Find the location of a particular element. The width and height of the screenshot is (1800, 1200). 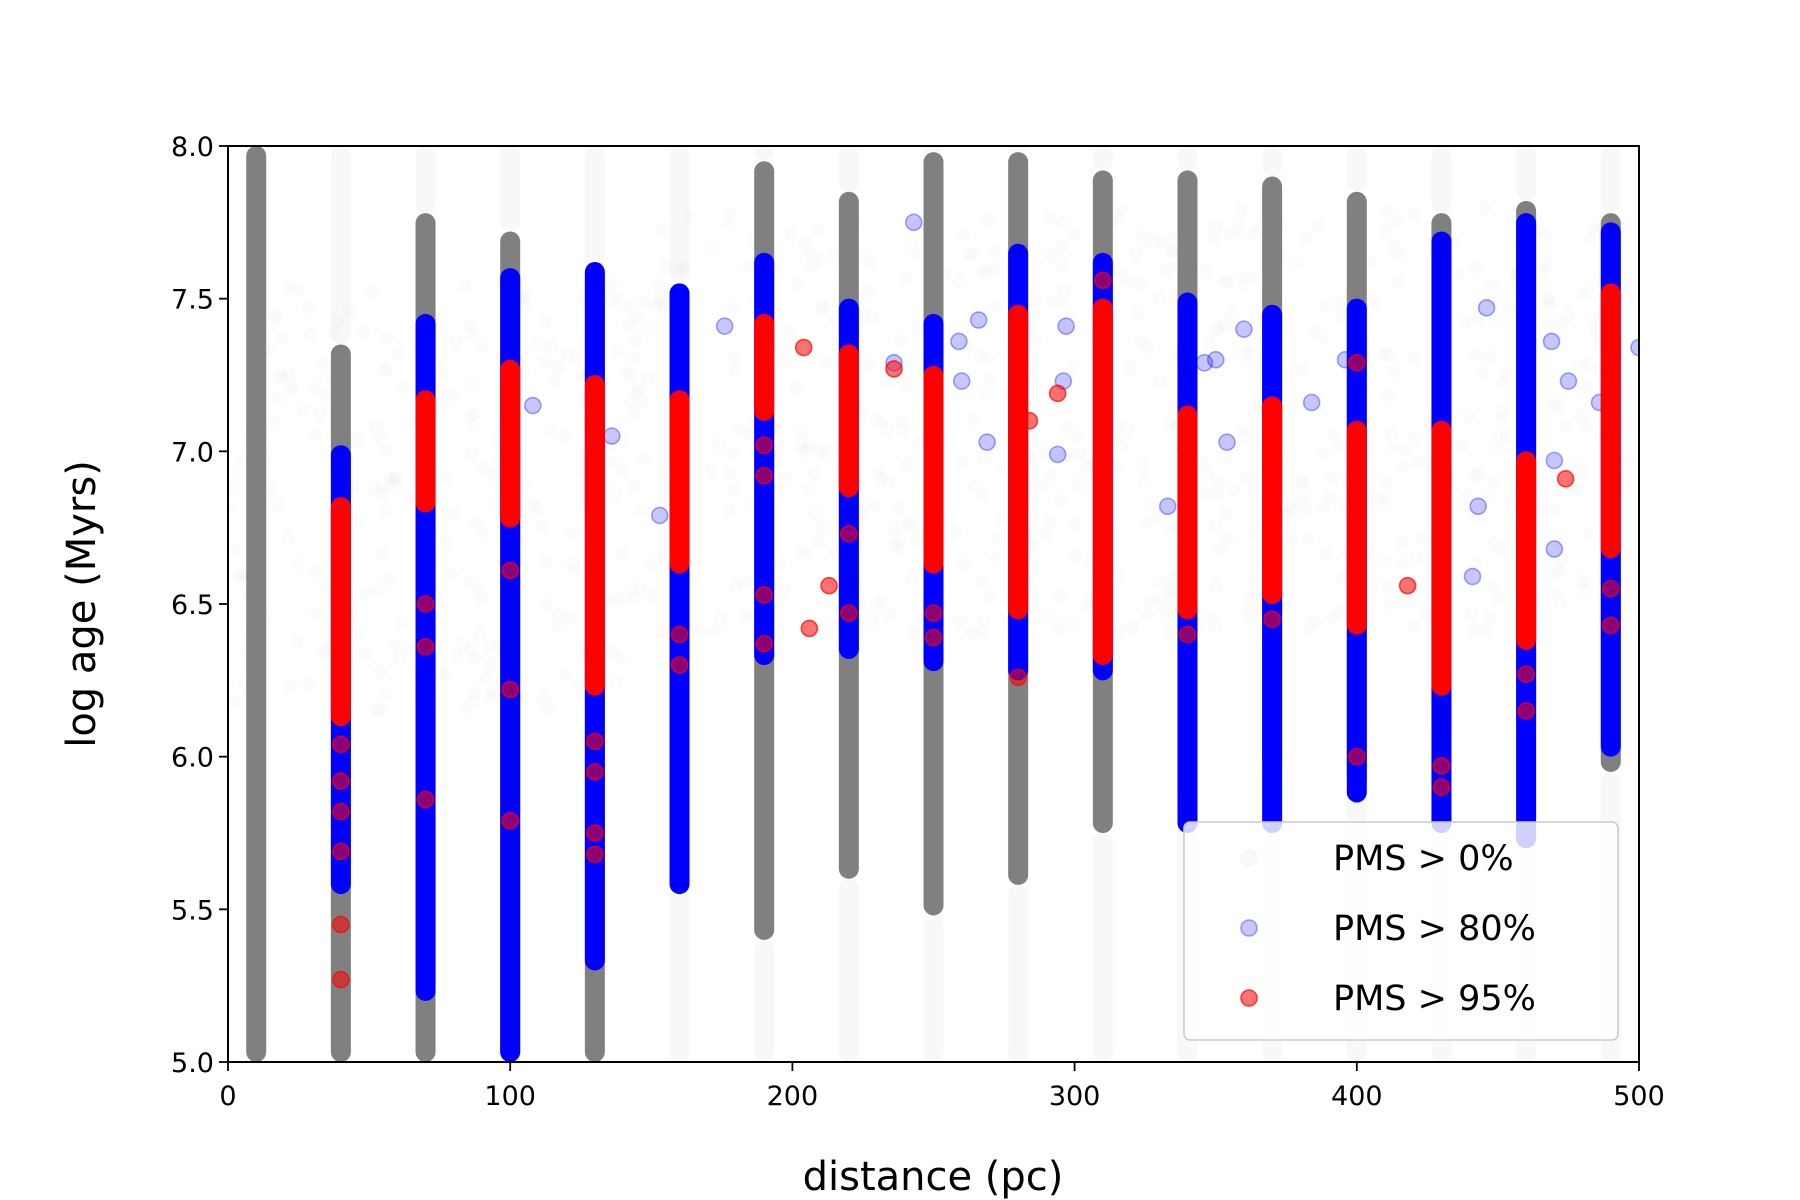

y-axis: 5.0 5.5 6.0 6.5 7.0 7.5 8.0 is located at coordinates (199, 605).